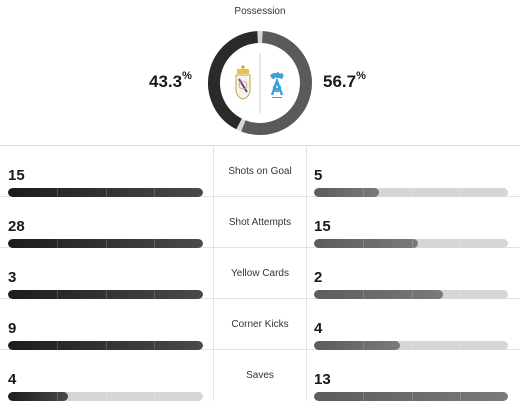  I want to click on stat-row: 28 Shot Attempts 15, so click(260, 222).